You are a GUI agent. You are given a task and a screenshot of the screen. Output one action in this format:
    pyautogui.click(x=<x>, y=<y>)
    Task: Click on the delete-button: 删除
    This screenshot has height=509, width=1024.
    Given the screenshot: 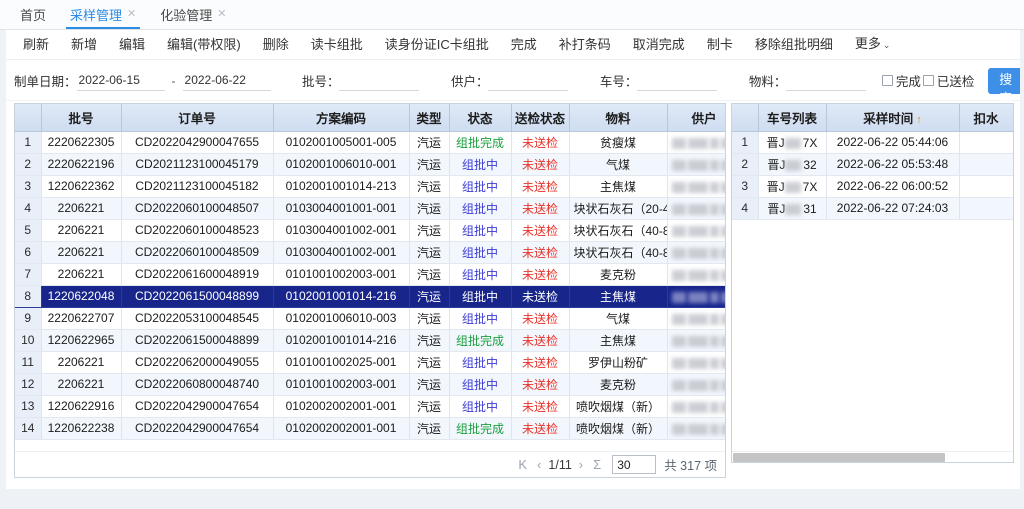 What is the action you would take?
    pyautogui.click(x=275, y=44)
    